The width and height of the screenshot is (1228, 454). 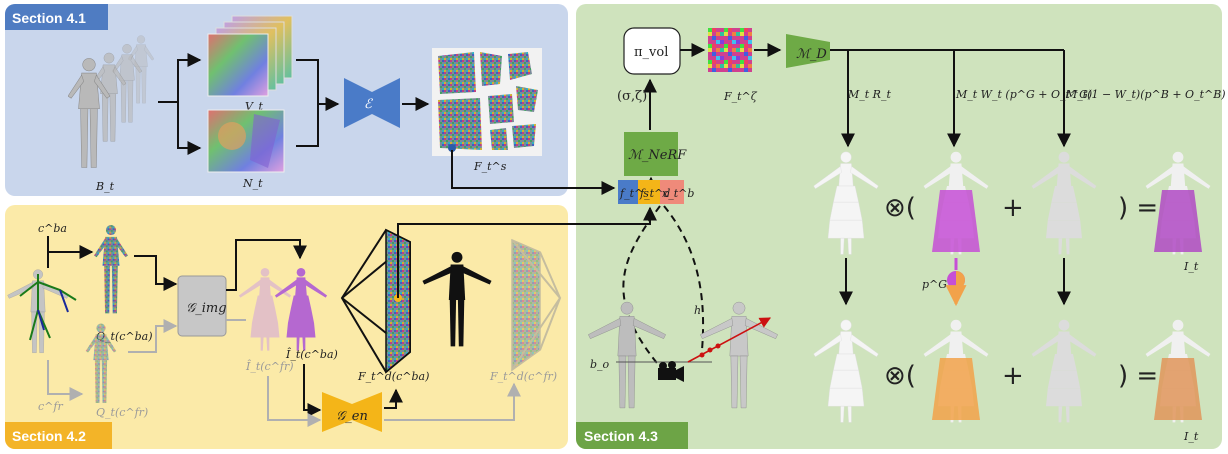 What do you see at coordinates (252, 183) in the screenshot?
I see `n-t-label: N_t` at bounding box center [252, 183].